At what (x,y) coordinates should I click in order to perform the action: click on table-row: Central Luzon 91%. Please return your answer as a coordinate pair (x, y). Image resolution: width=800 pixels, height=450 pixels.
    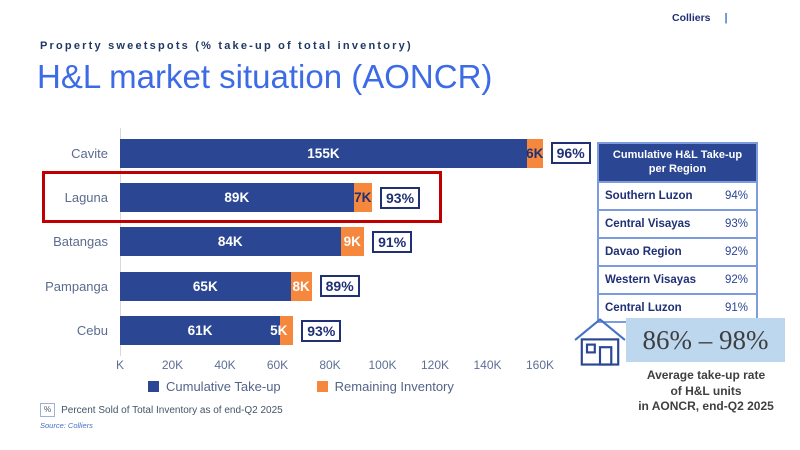
    Looking at the image, I should click on (677, 308).